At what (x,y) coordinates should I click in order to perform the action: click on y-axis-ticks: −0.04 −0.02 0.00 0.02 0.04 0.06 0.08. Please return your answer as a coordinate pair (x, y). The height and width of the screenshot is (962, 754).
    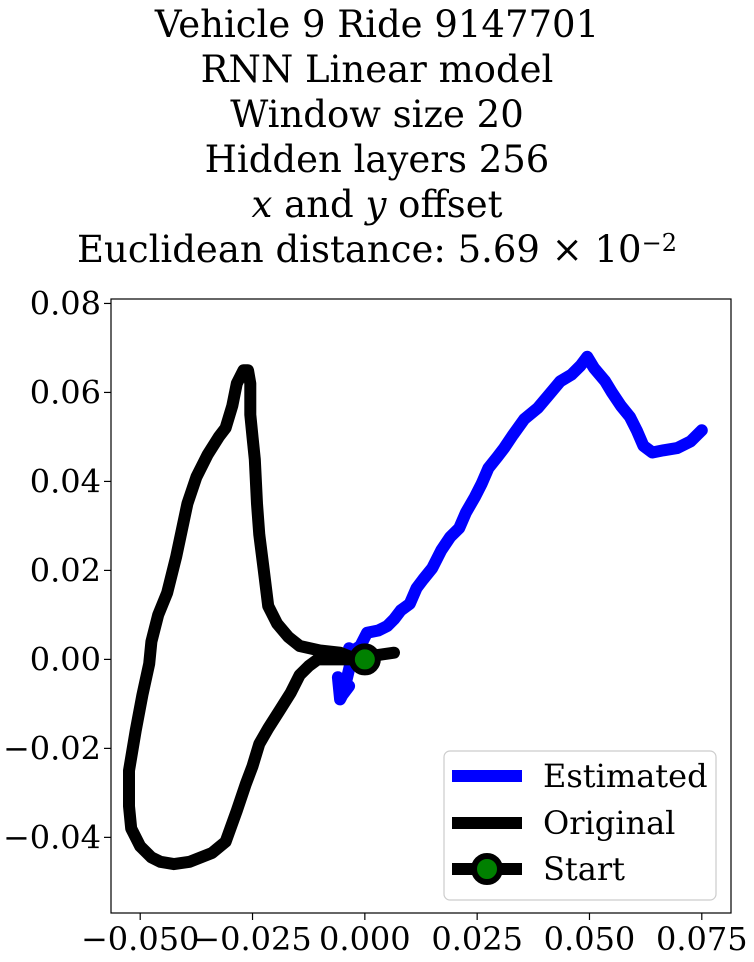
    Looking at the image, I should click on (57, 570).